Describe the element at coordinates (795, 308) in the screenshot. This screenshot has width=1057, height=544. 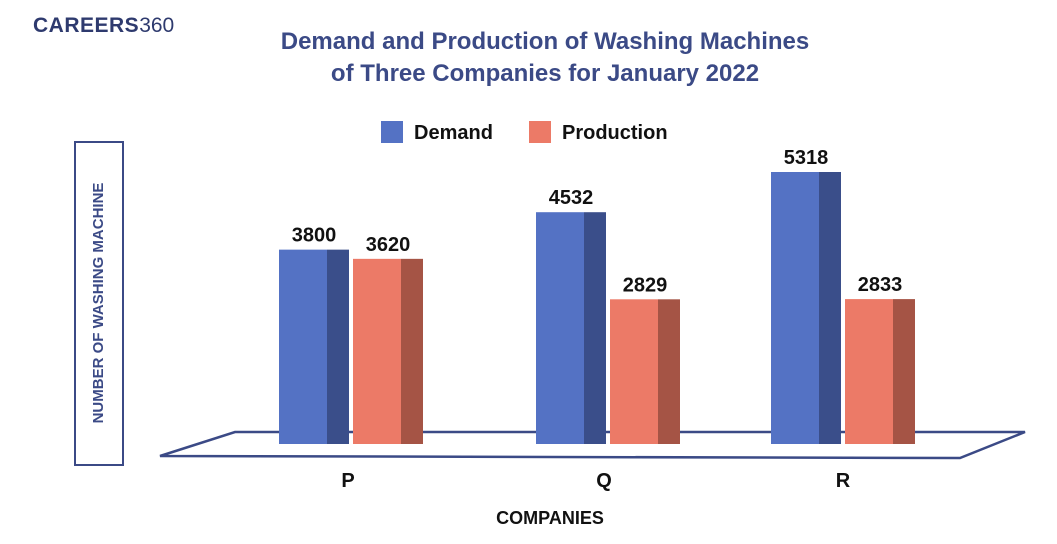
I see `bar-demand-r` at that location.